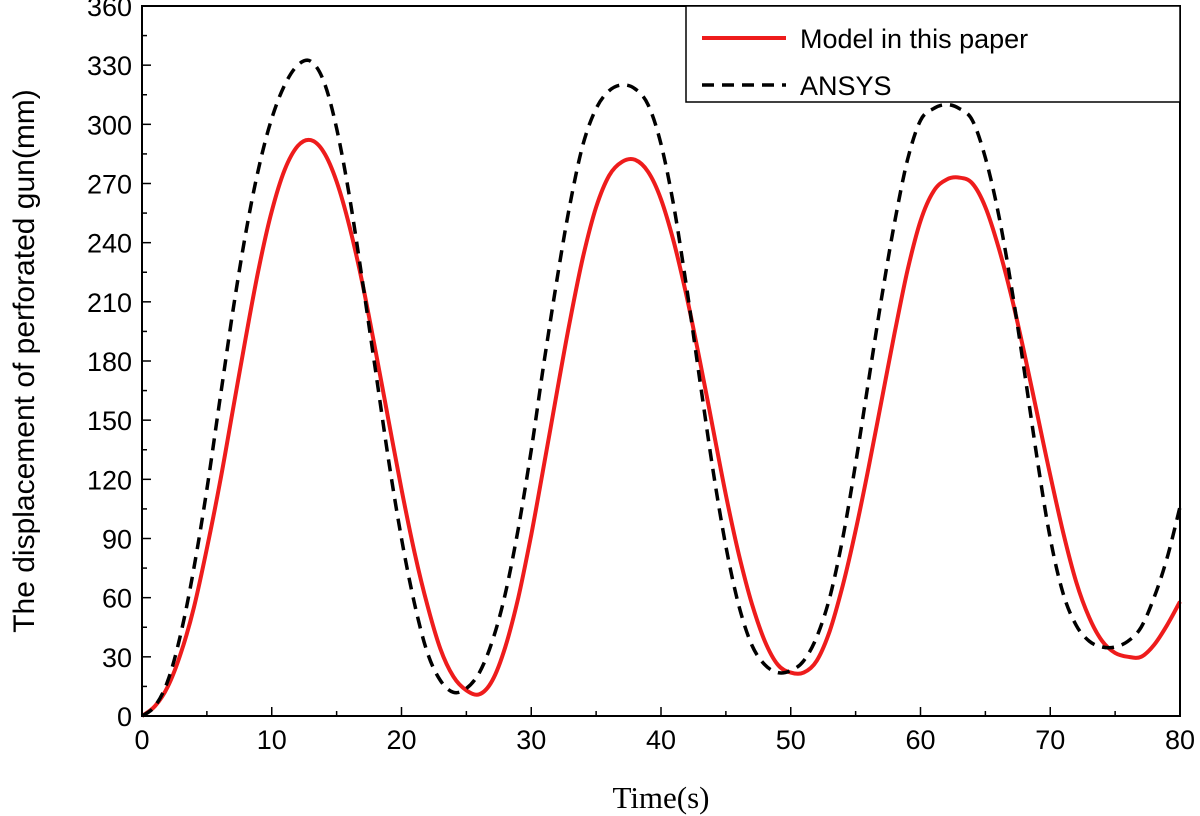  I want to click on x-tick-label: 0, so click(141, 740).